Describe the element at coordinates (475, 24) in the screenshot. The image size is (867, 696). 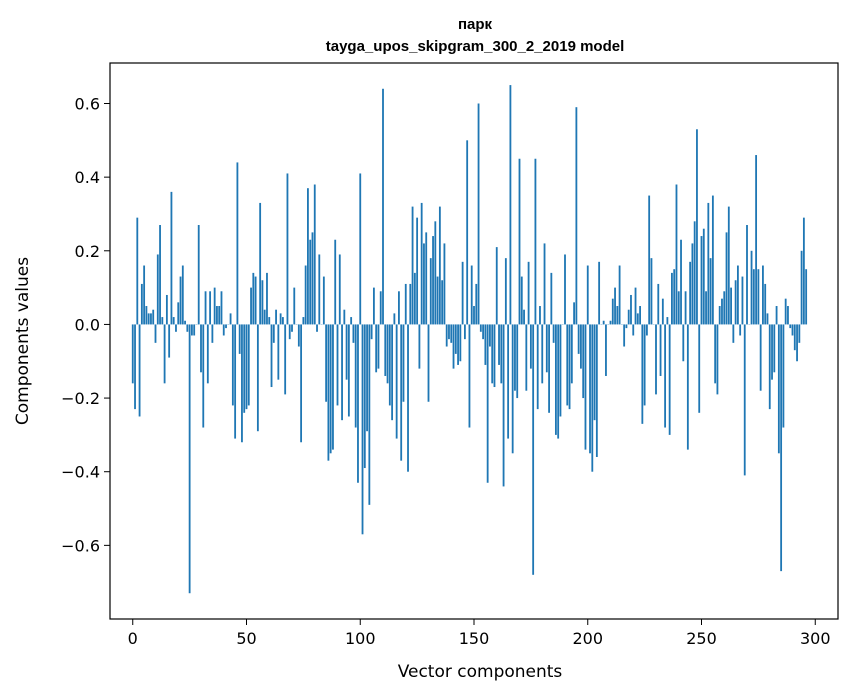
I see `chart-title: парк` at that location.